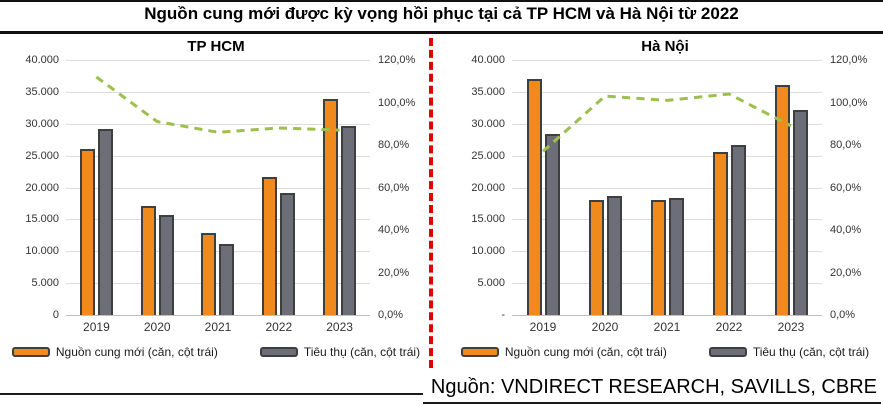 The width and height of the screenshot is (883, 406). Describe the element at coordinates (665, 46) in the screenshot. I see `chart-title: Hà Nội` at that location.